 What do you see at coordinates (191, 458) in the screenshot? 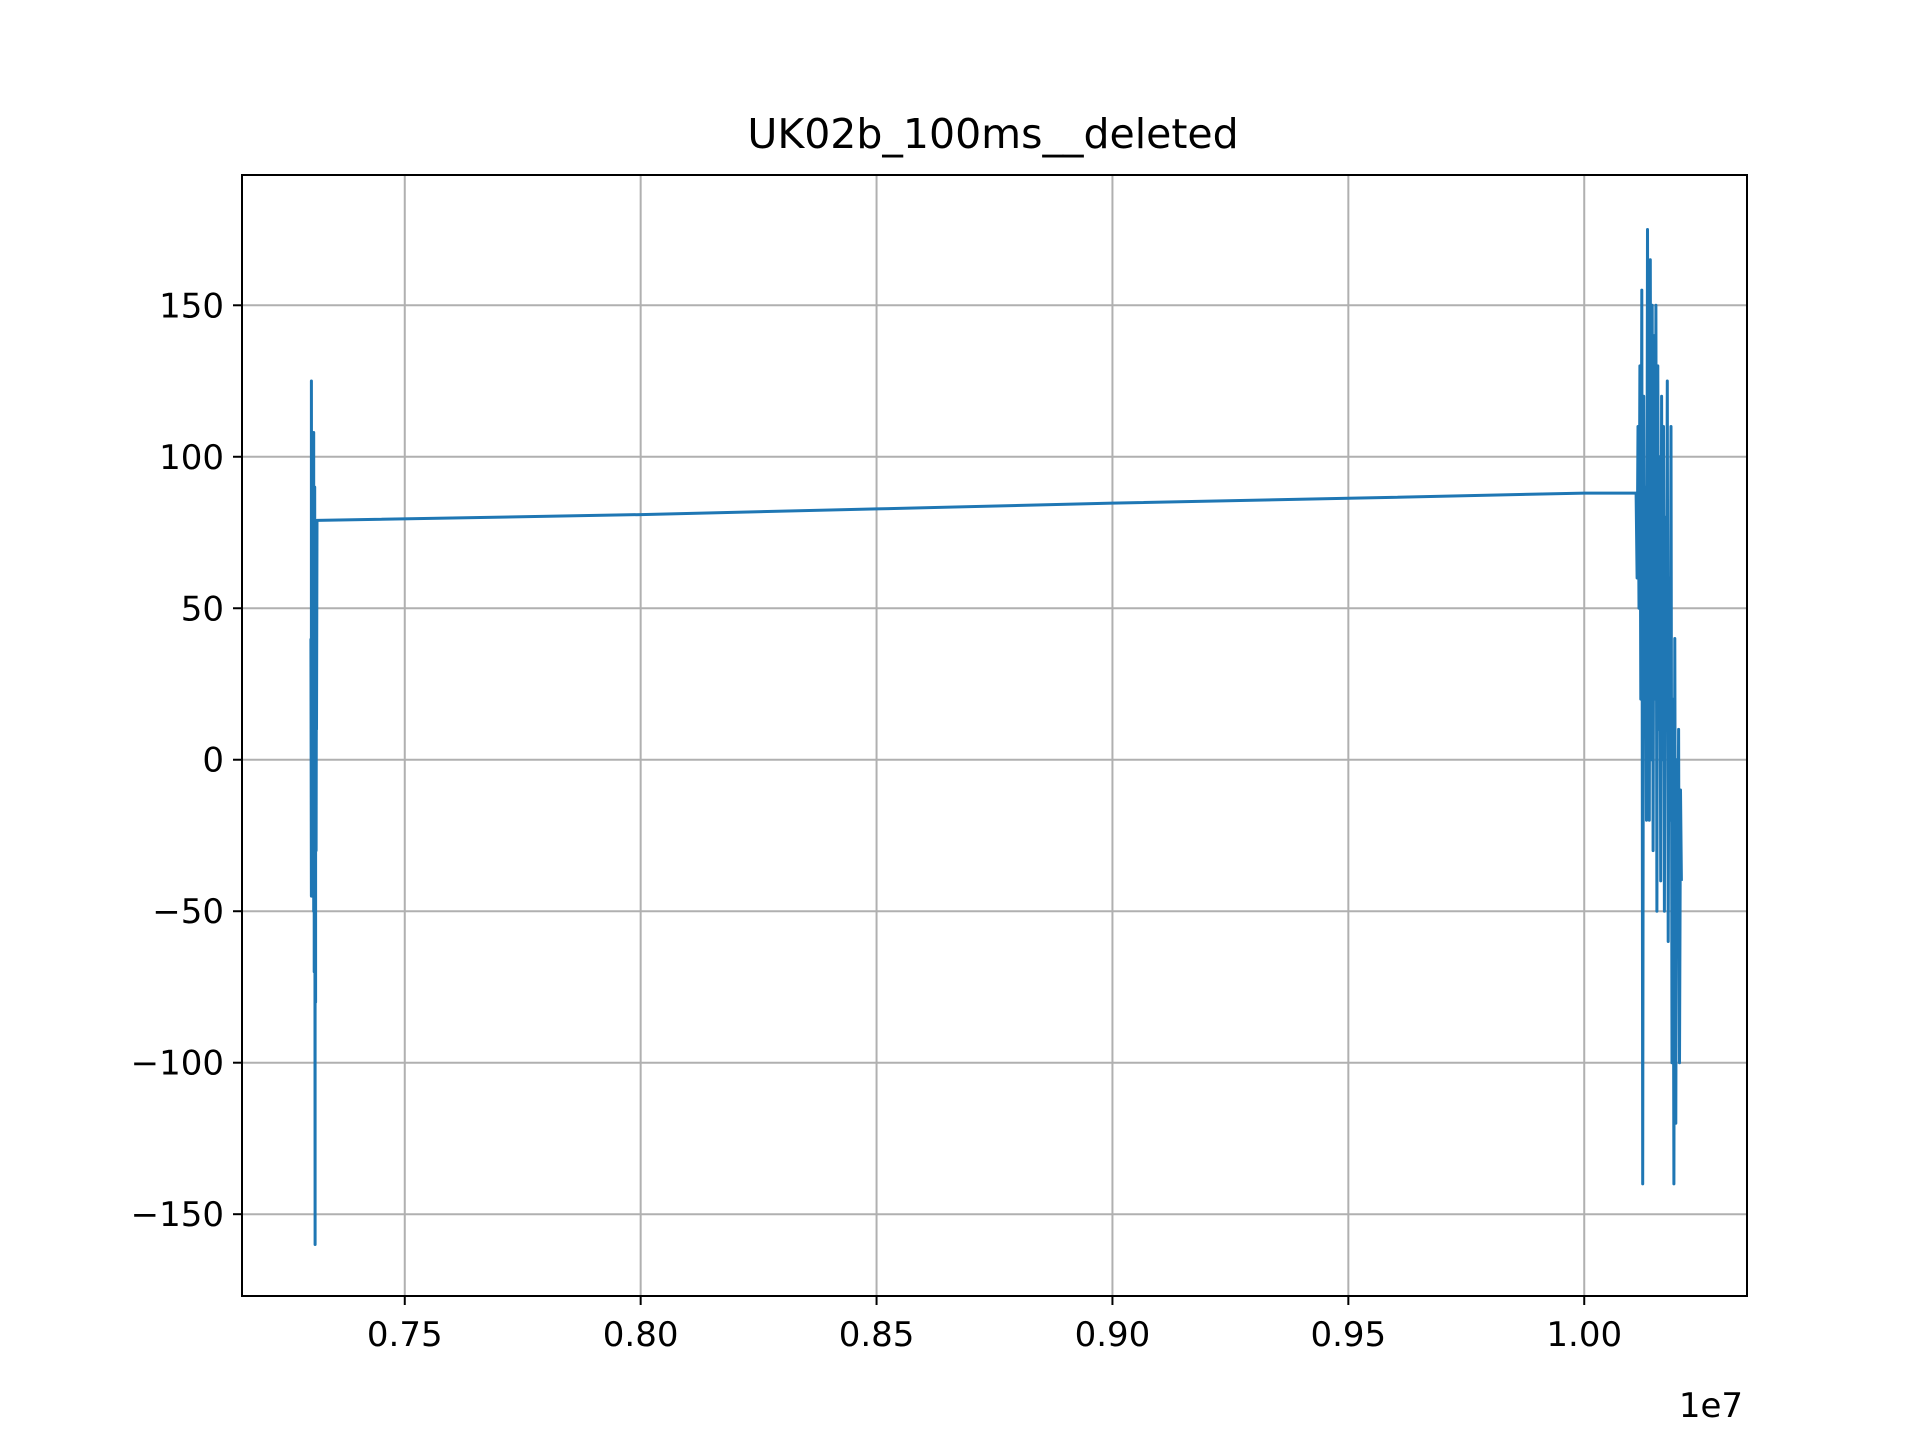
I see `y-tick-label: 100` at bounding box center [191, 458].